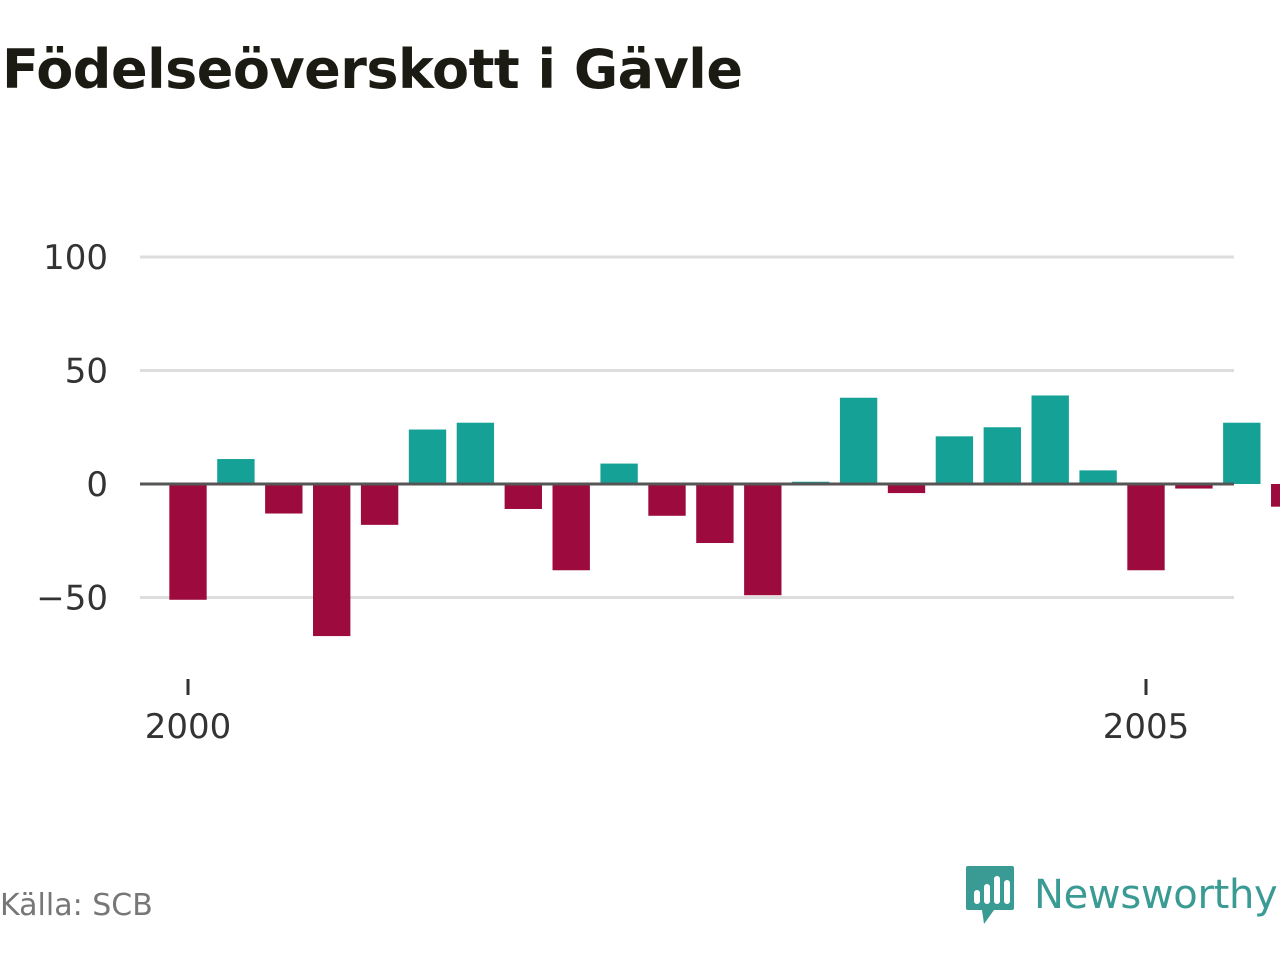 The width and height of the screenshot is (1280, 960). What do you see at coordinates (372, 69) in the screenshot?
I see `chart-title: Födelseöverskott i Gävle` at bounding box center [372, 69].